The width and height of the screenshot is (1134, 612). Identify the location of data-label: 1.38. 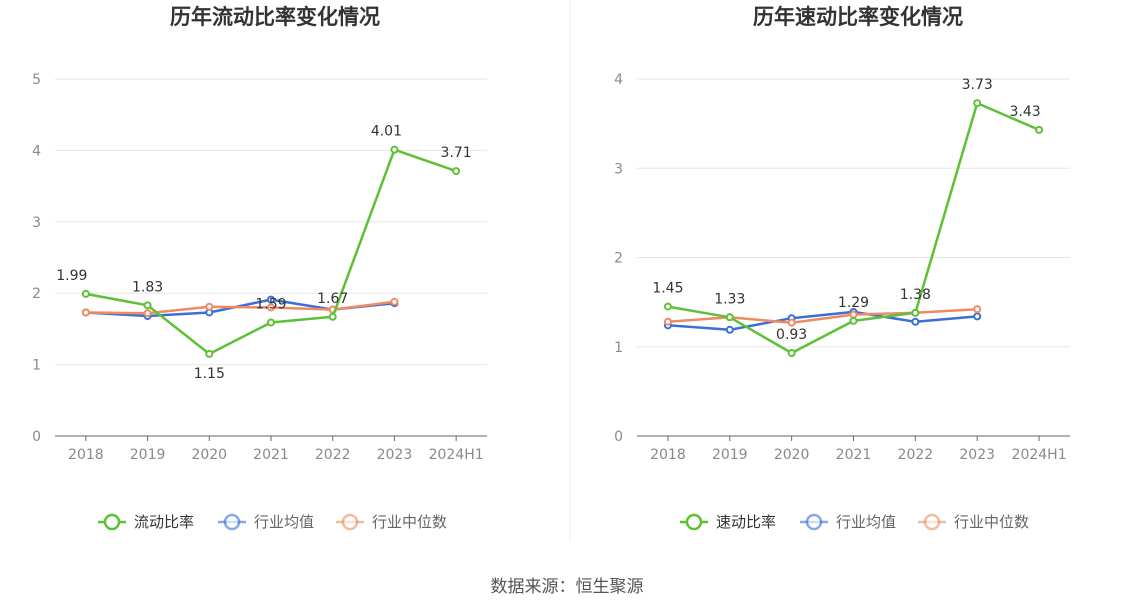
(915, 295).